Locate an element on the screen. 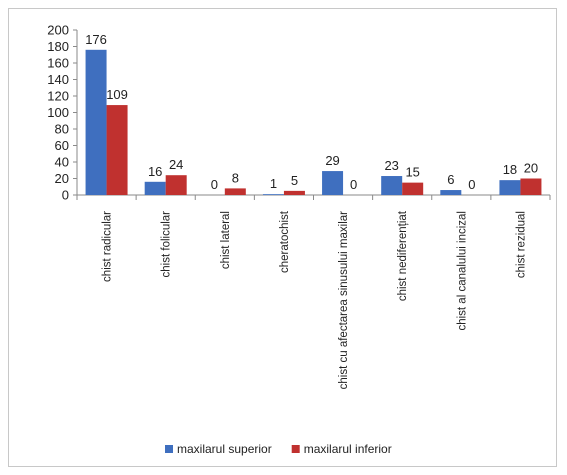 Image resolution: width=567 pixels, height=475 pixels. y-tick-label: 100 is located at coordinates (58, 112).